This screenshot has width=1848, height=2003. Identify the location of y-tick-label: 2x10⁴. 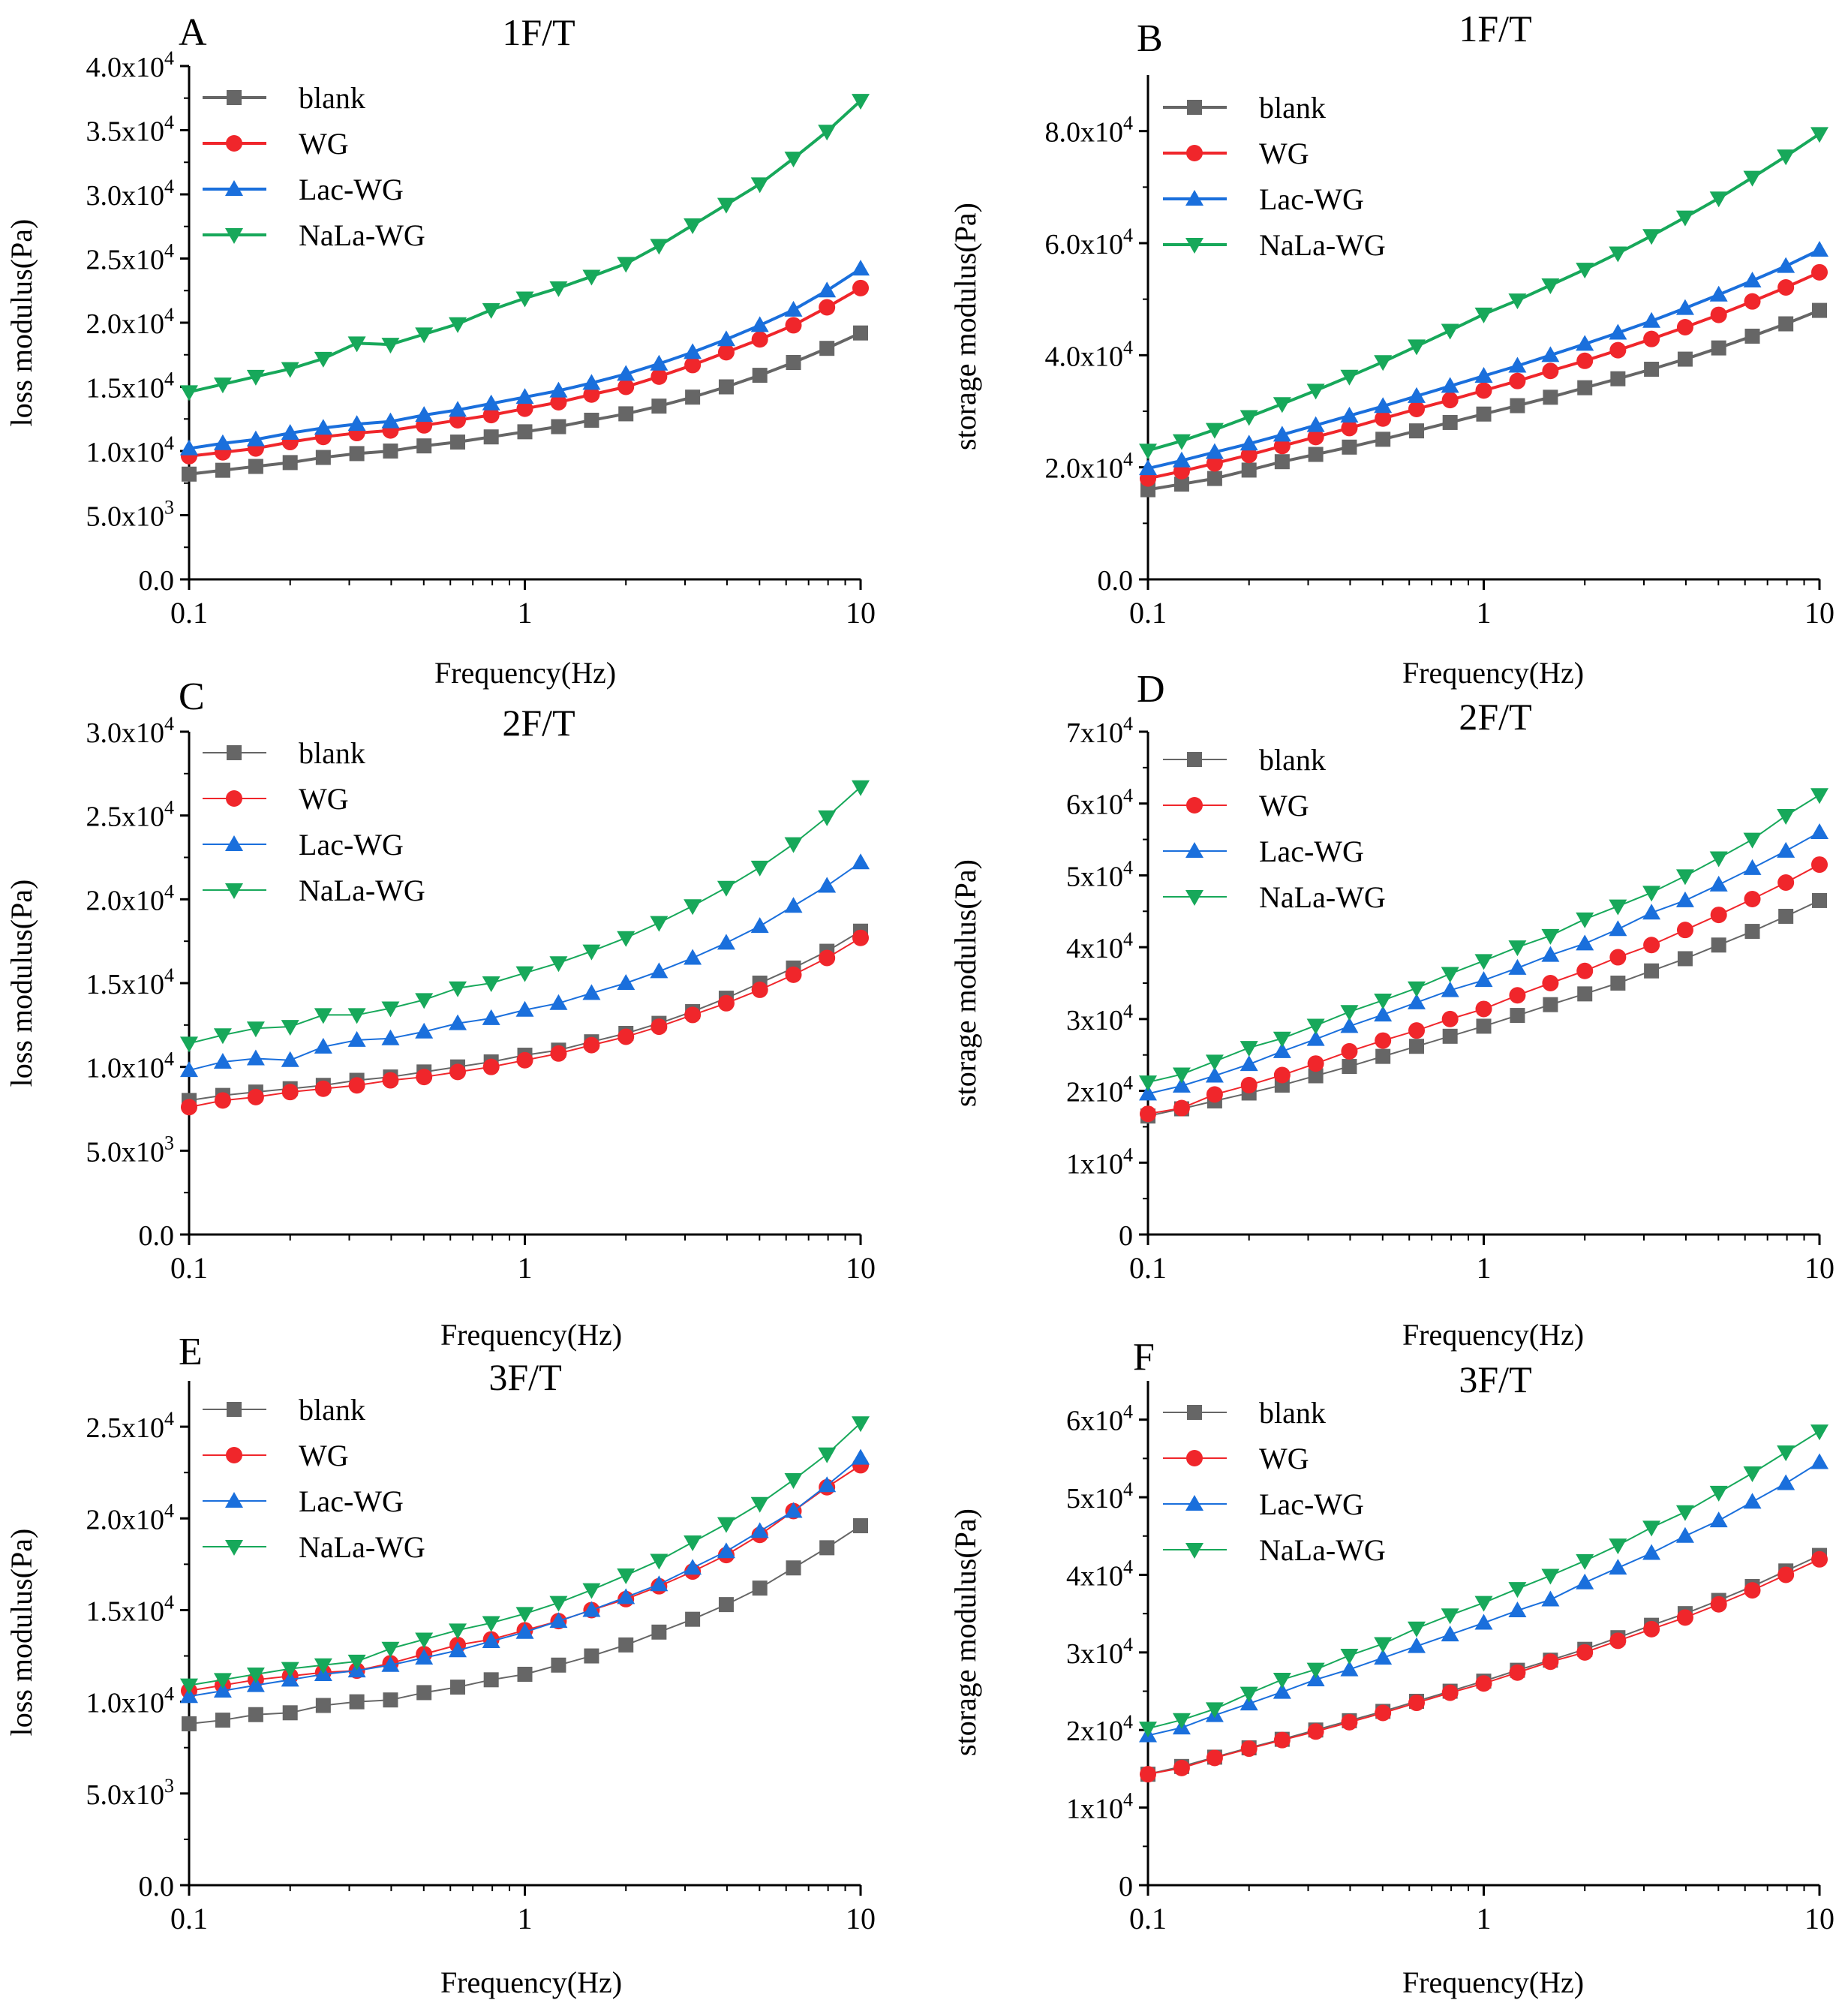
(1099, 1729).